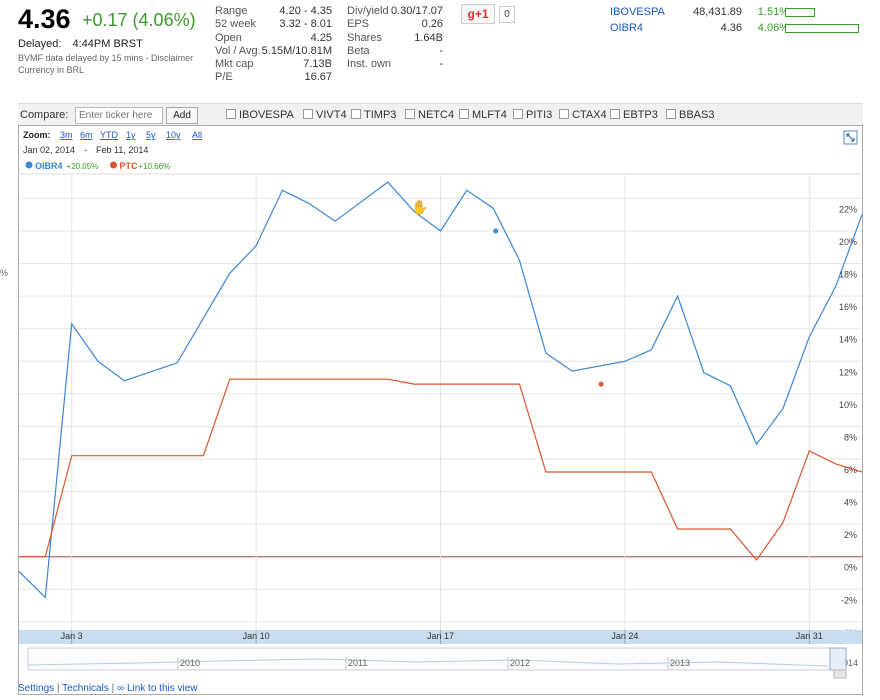 Image resolution: width=880 pixels, height=700 pixels. What do you see at coordinates (848, 340) in the screenshot?
I see `y-tick-label: 14%` at bounding box center [848, 340].